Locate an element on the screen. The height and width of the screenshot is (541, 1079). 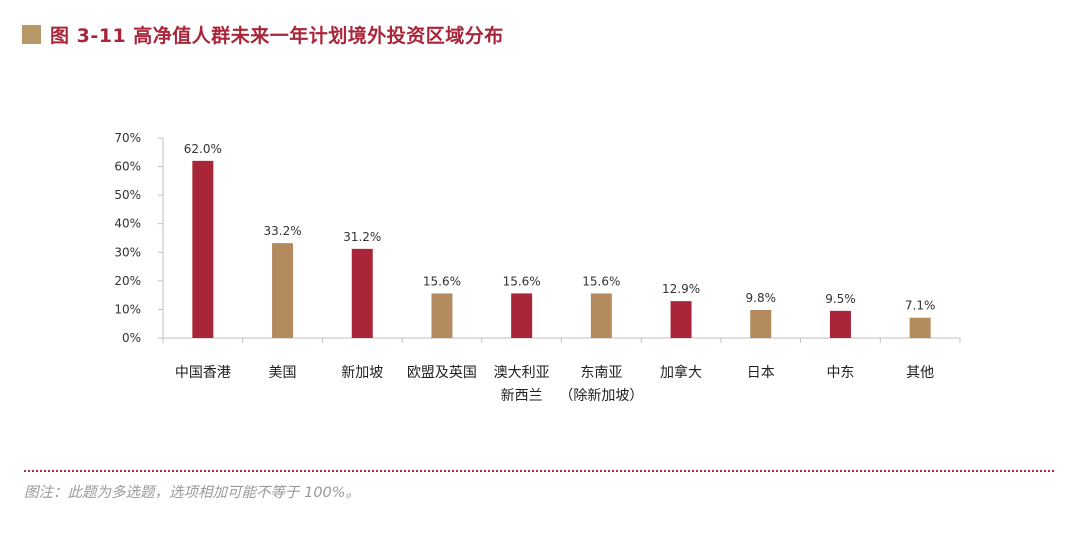
data-label: 9.5% is located at coordinates (840, 299).